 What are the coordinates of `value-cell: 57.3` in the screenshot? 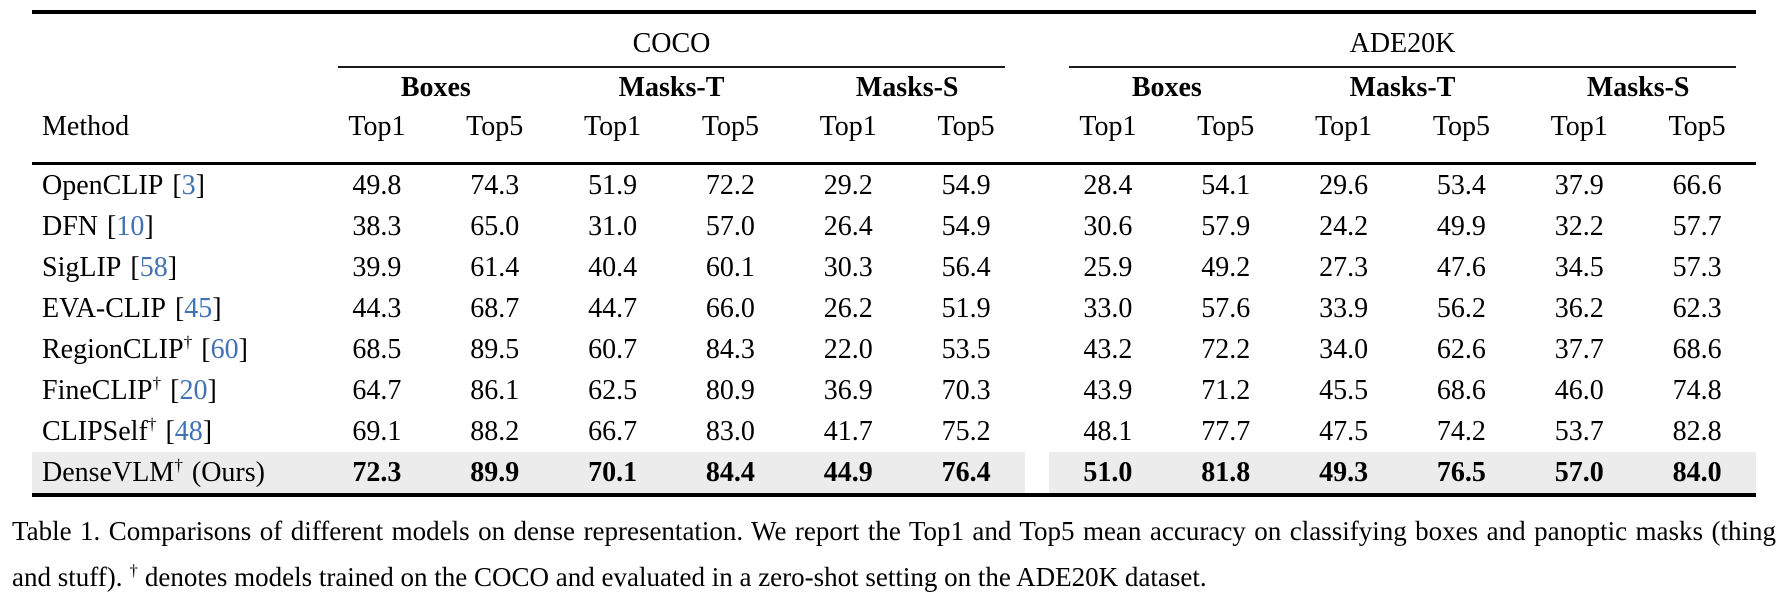 It's located at (1697, 267).